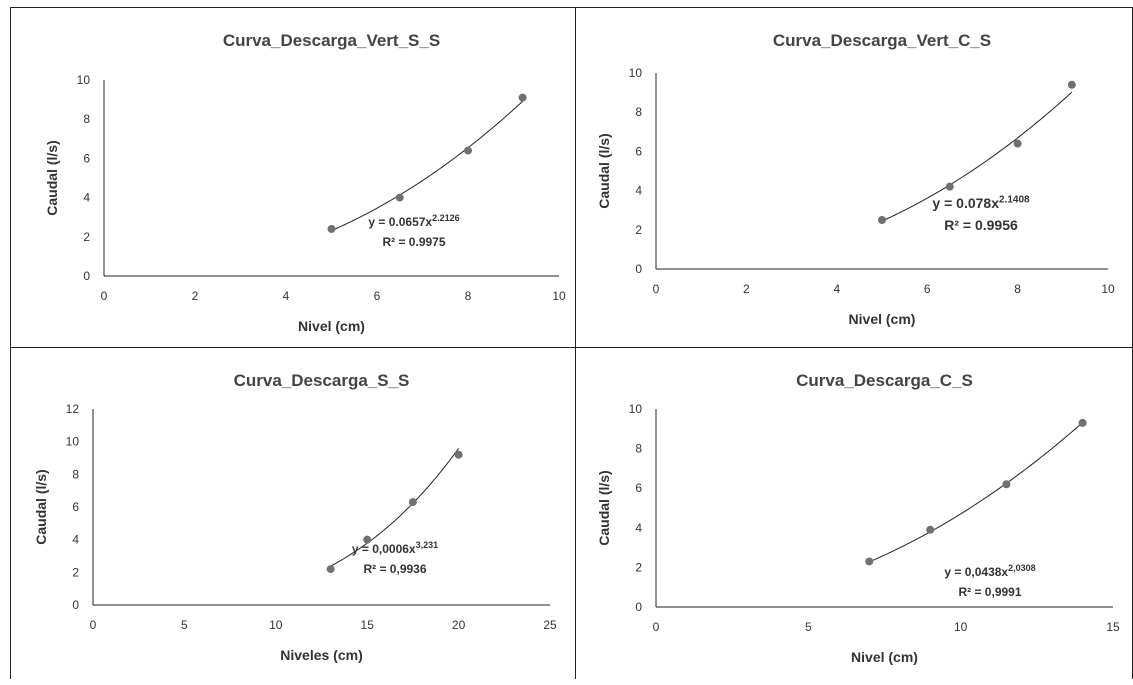  I want to click on x-tick-label: 25, so click(550, 625).